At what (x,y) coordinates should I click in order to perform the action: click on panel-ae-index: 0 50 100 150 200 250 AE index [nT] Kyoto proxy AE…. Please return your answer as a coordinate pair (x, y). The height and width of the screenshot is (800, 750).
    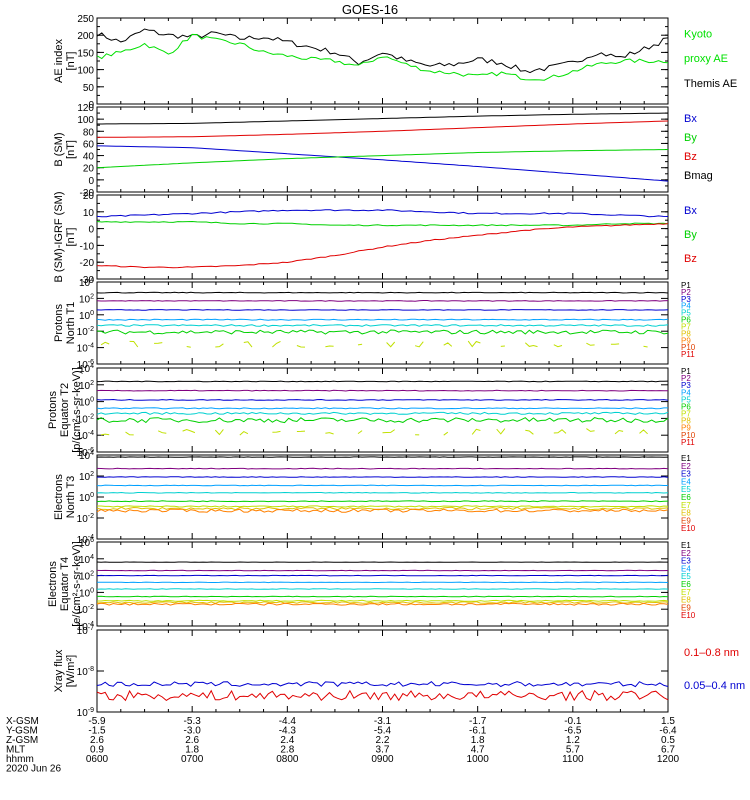
    Looking at the image, I should click on (395, 62).